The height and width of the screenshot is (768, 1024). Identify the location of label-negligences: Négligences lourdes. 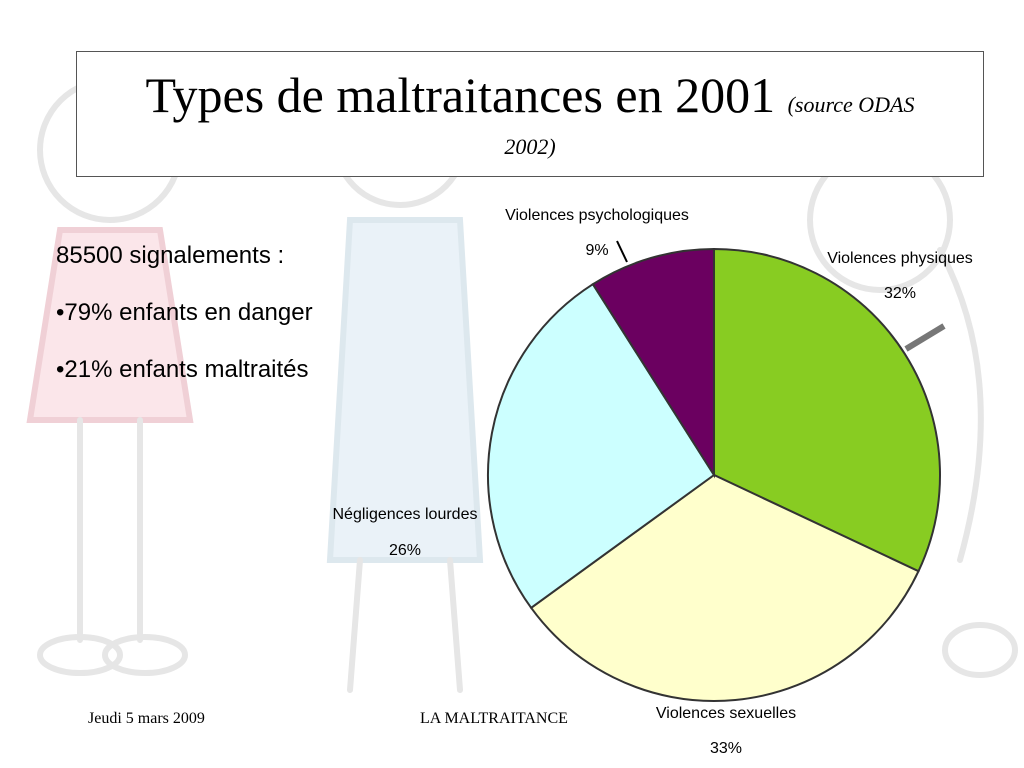
(405, 514).